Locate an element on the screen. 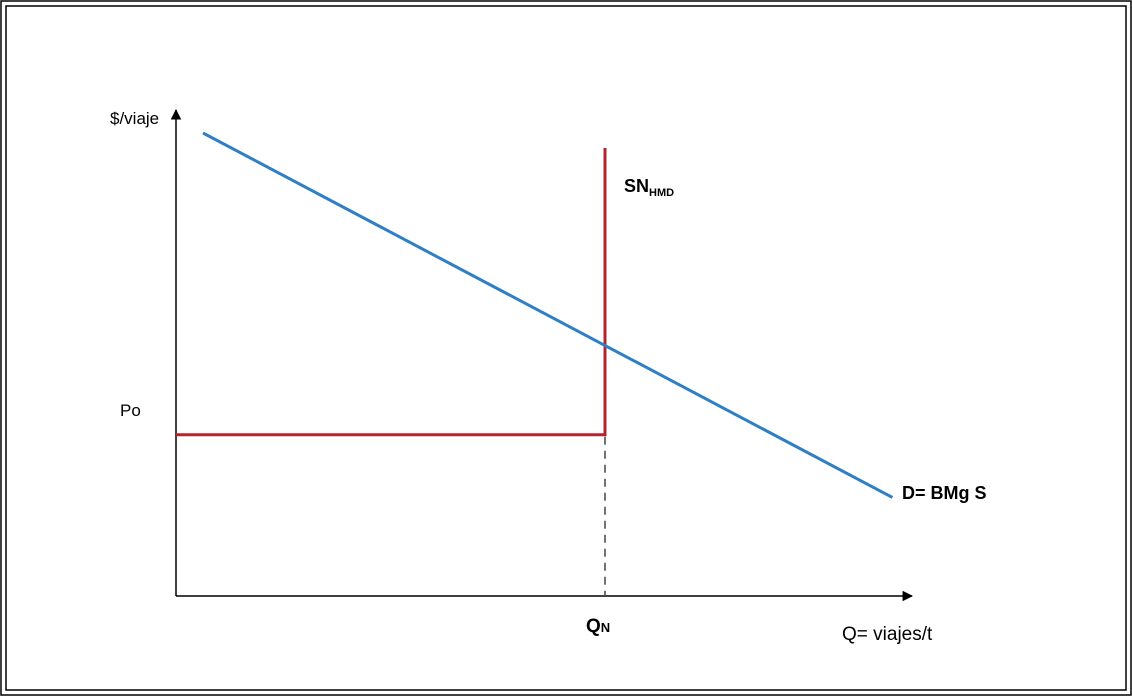 Image resolution: width=1132 pixels, height=696 pixels. supply-series-label: SNHMD is located at coordinates (649, 187).